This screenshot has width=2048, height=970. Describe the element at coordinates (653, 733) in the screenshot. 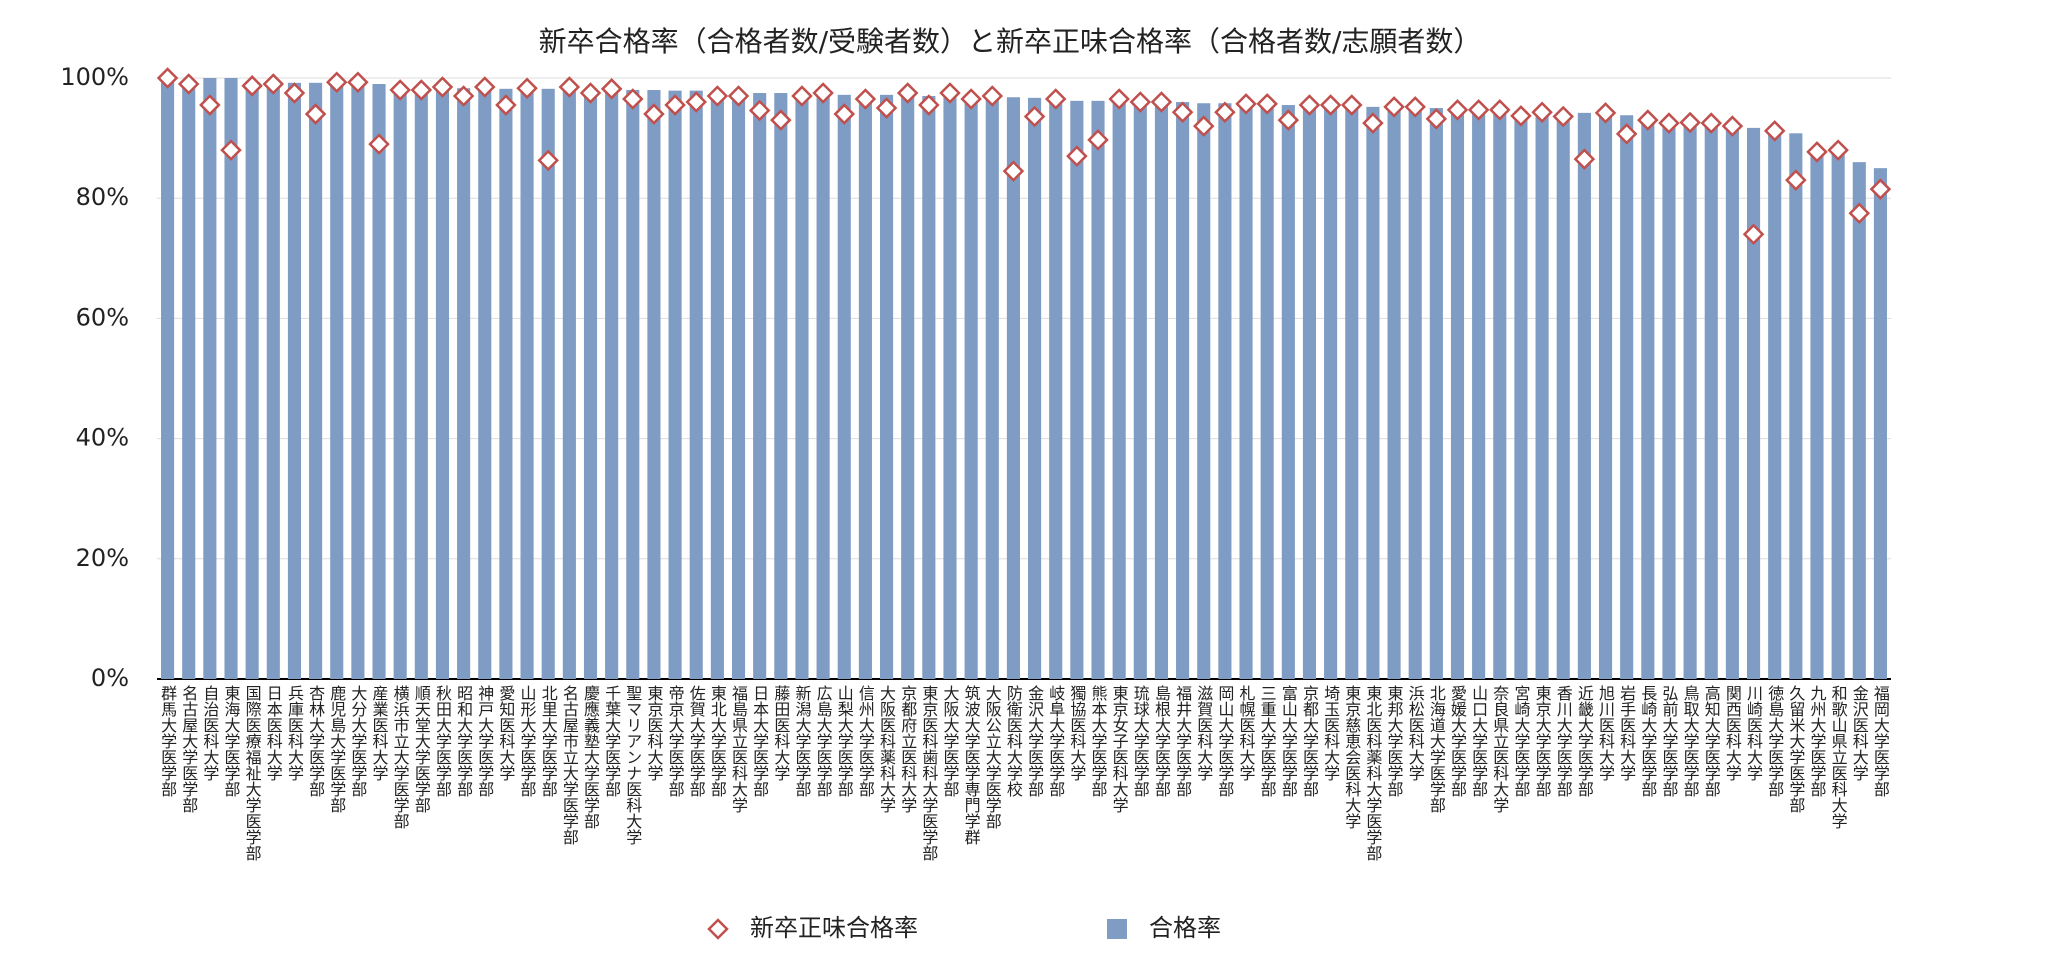

I see `x-tick-label: 東京医科大学` at that location.